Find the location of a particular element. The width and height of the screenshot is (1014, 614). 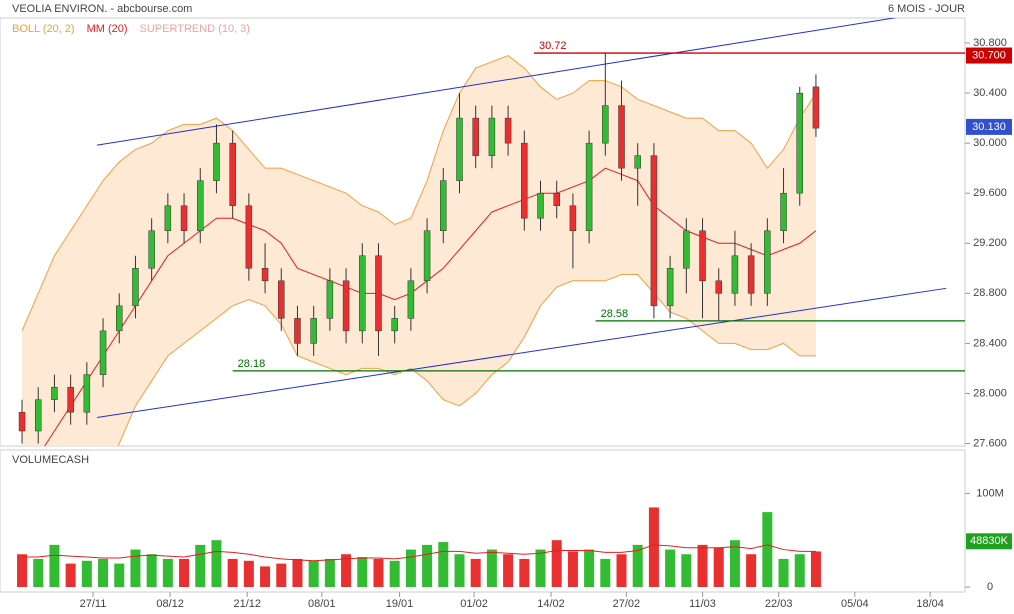

x-tick-label: 08/12 is located at coordinates (170, 604).